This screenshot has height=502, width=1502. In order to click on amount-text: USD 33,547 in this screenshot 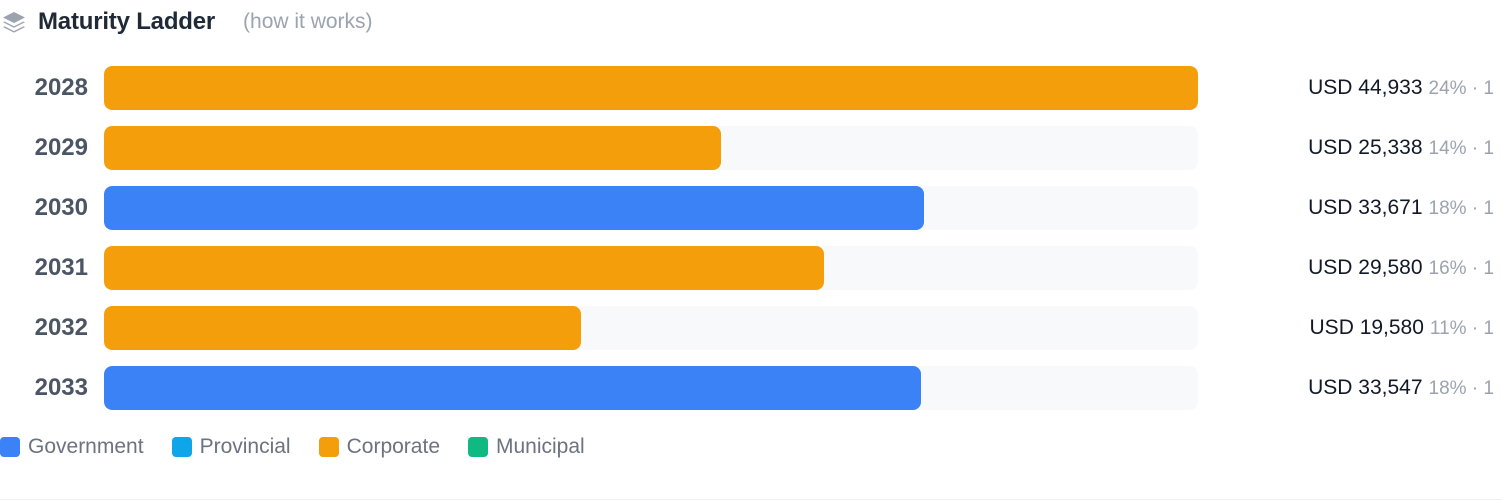, I will do `click(1365, 387)`.